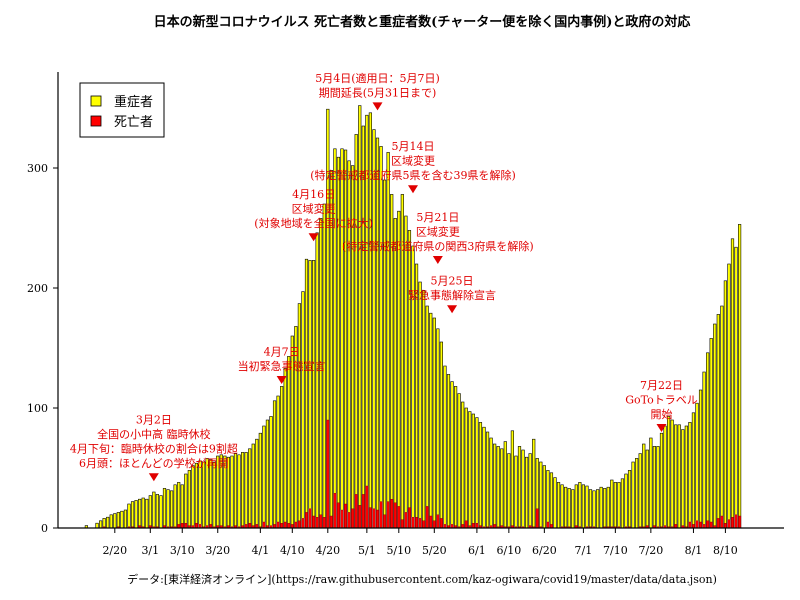 The width and height of the screenshot is (800, 600). What do you see at coordinates (313, 194) in the screenshot?
I see `annotation-text: 4月16日` at bounding box center [313, 194].